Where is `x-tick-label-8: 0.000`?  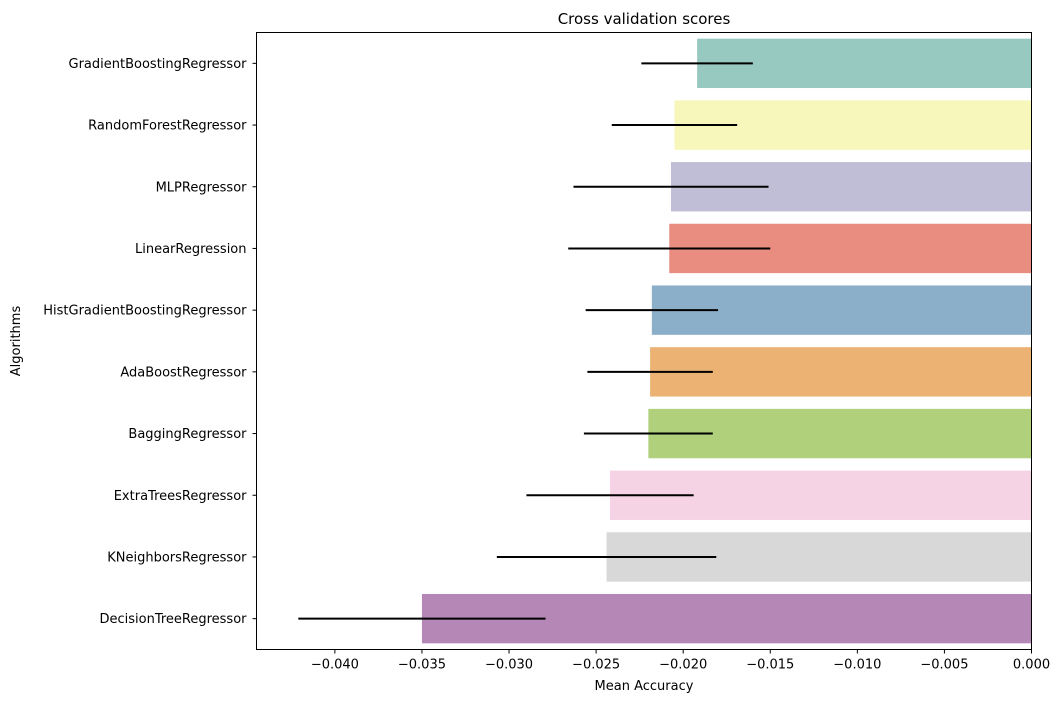
x-tick-label-8: 0.000 is located at coordinates (1031, 665).